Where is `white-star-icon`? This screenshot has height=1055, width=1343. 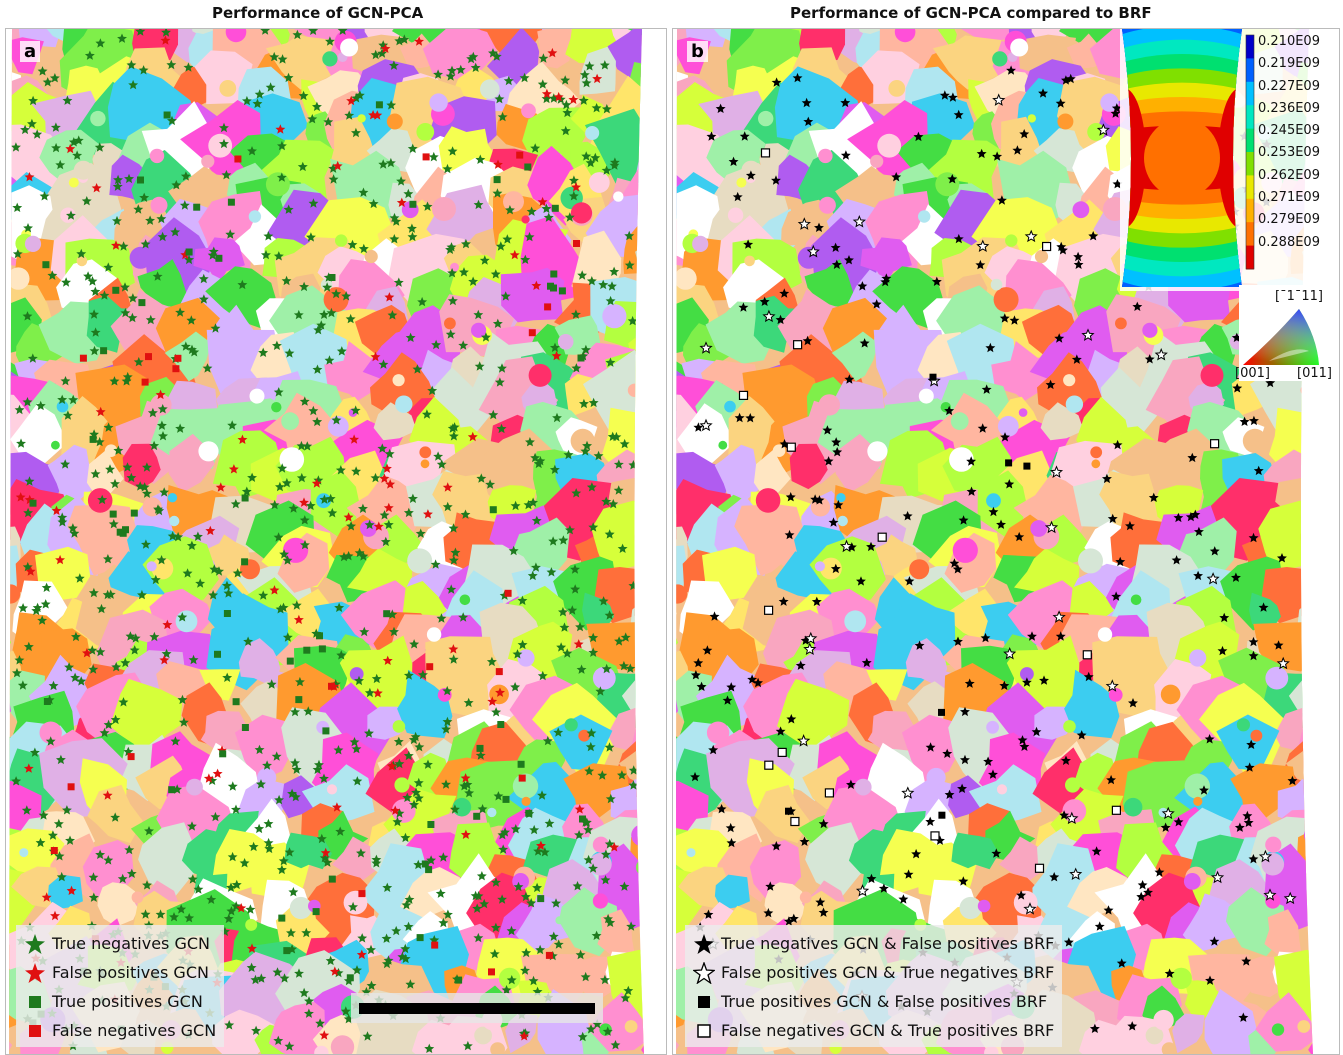 white-star-icon is located at coordinates (704, 972).